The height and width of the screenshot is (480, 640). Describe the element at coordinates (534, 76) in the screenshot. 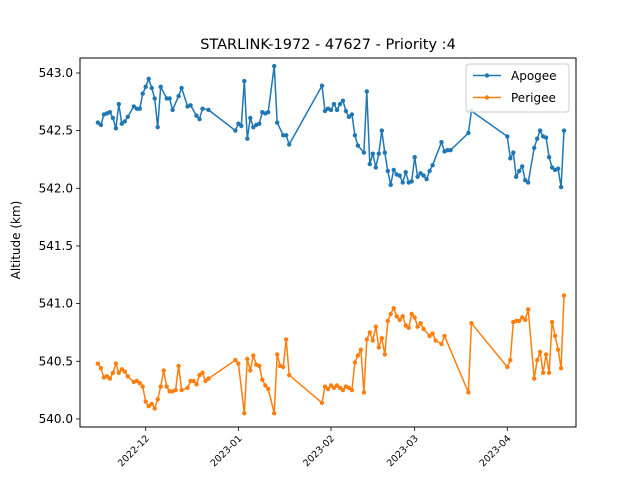

I see `legend-apogee-label: Apogee` at that location.